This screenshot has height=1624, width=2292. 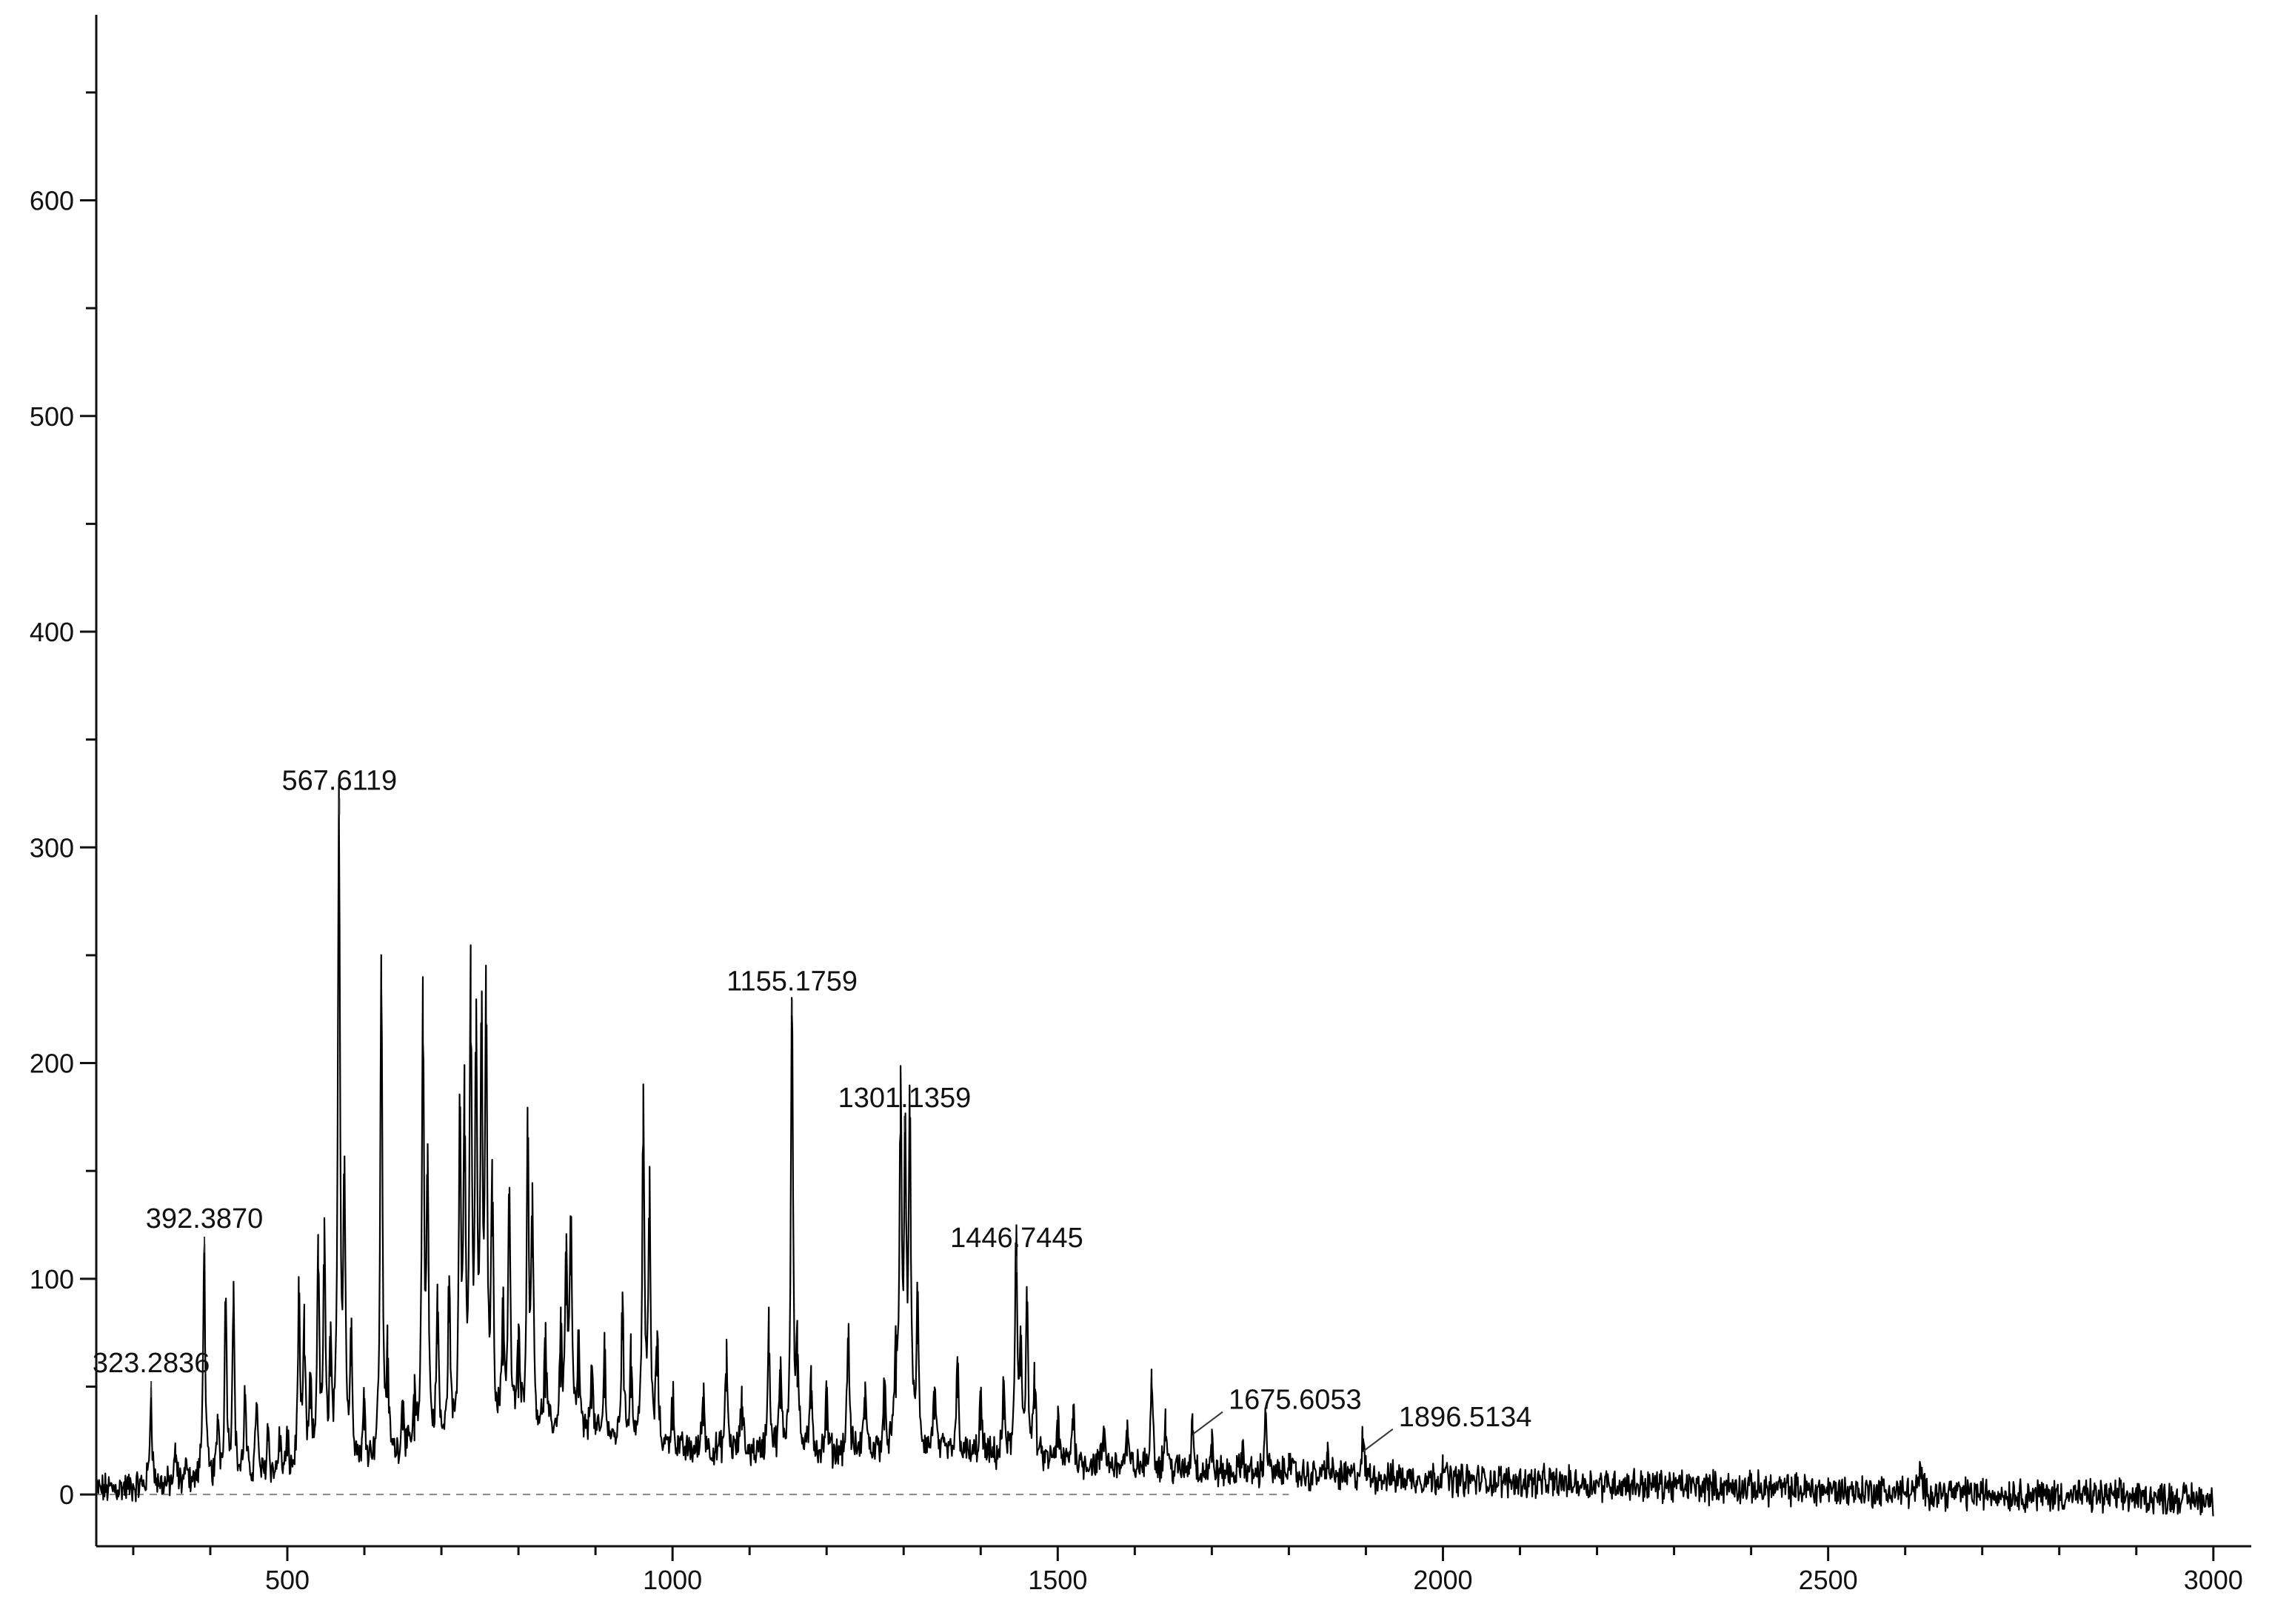 I want to click on y-tick-label: 200, so click(x=52, y=1064).